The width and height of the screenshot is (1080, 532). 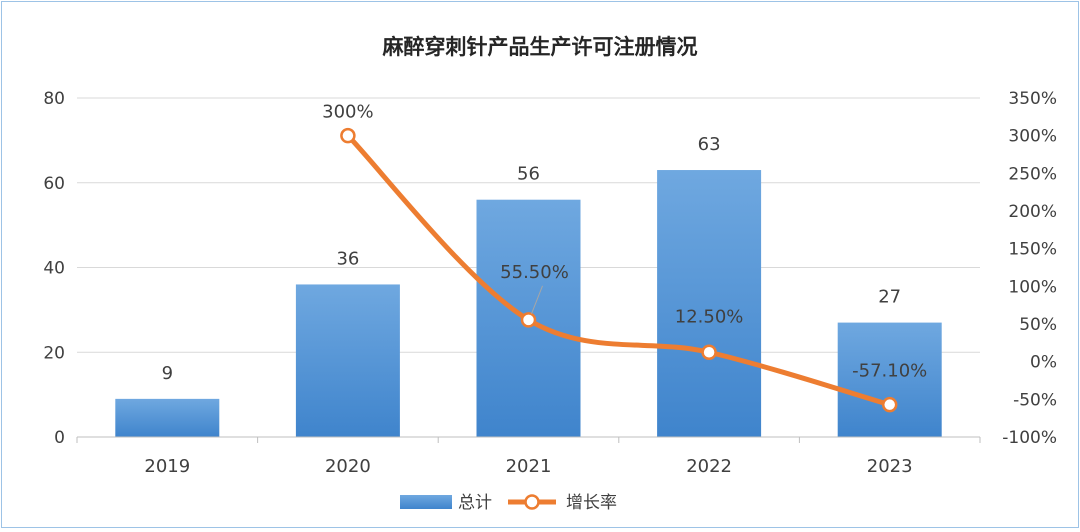 I want to click on right-tick-label: 200%, so click(x=1032, y=212).